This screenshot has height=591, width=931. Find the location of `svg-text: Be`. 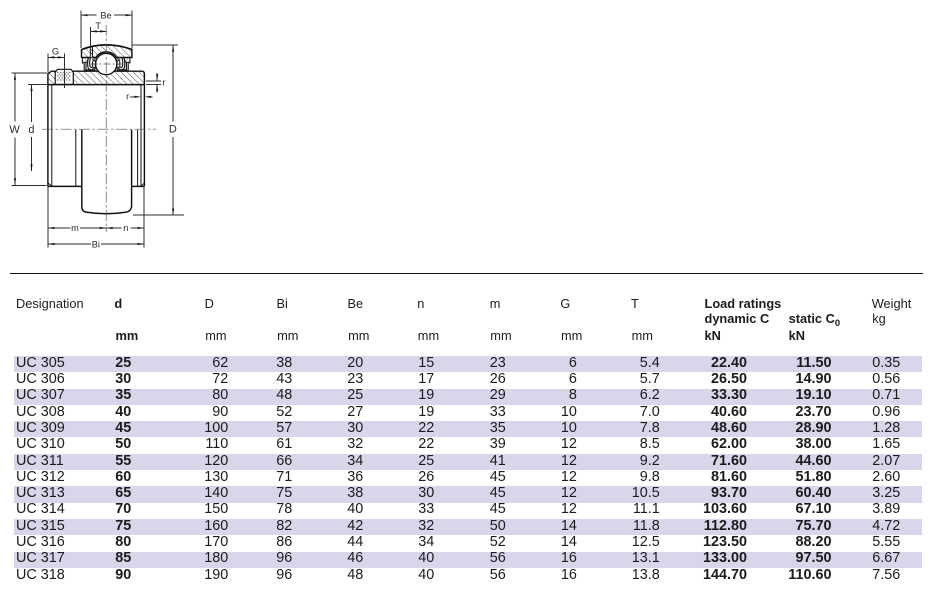

svg-text: Be is located at coordinates (105, 16).